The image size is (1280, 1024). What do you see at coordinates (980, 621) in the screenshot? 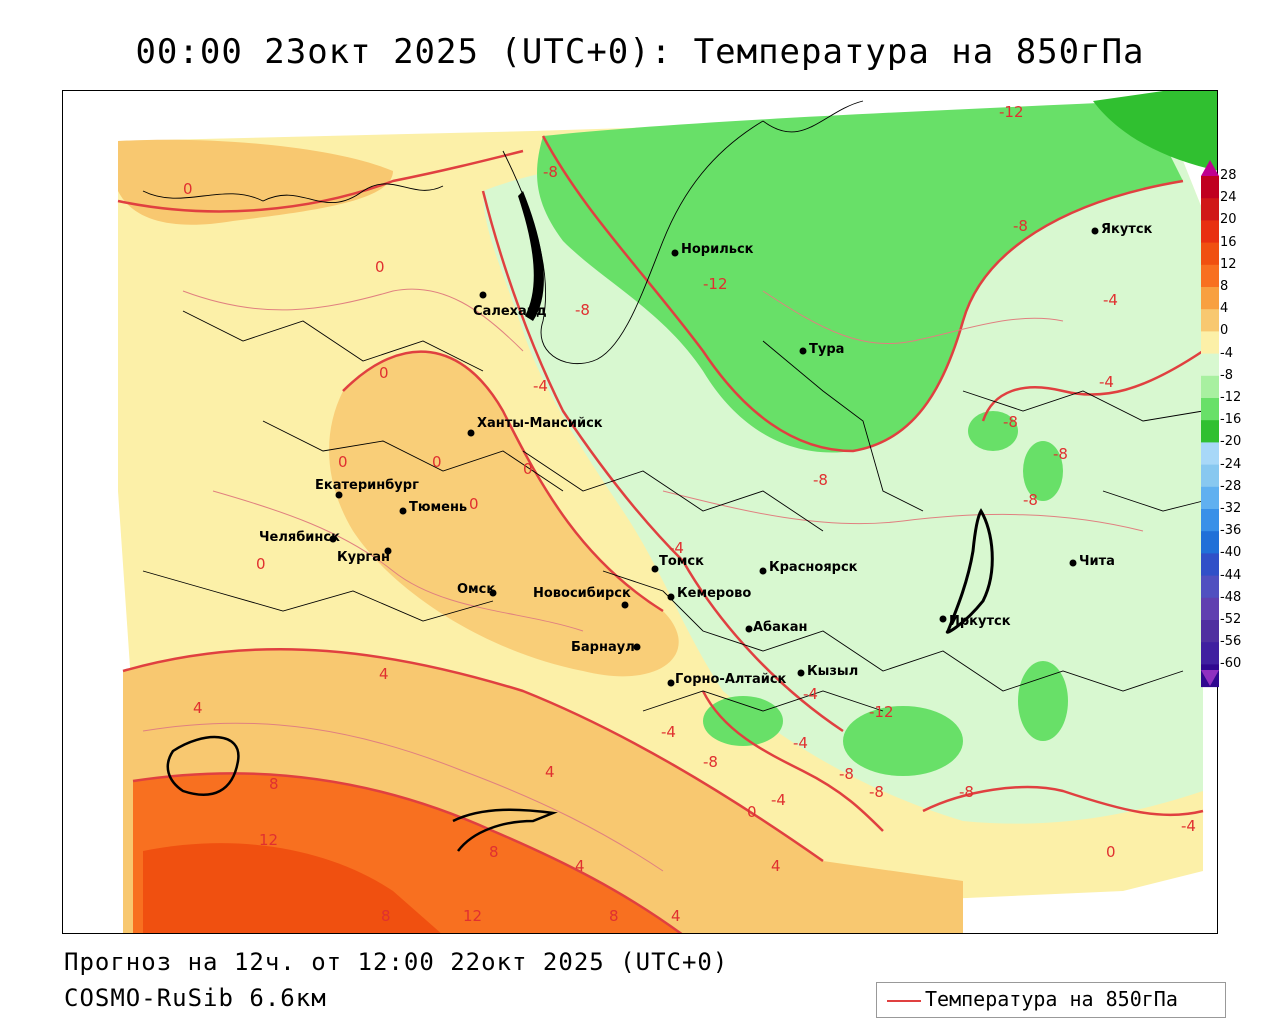
I see `city-label: Иркутск` at bounding box center [980, 621].